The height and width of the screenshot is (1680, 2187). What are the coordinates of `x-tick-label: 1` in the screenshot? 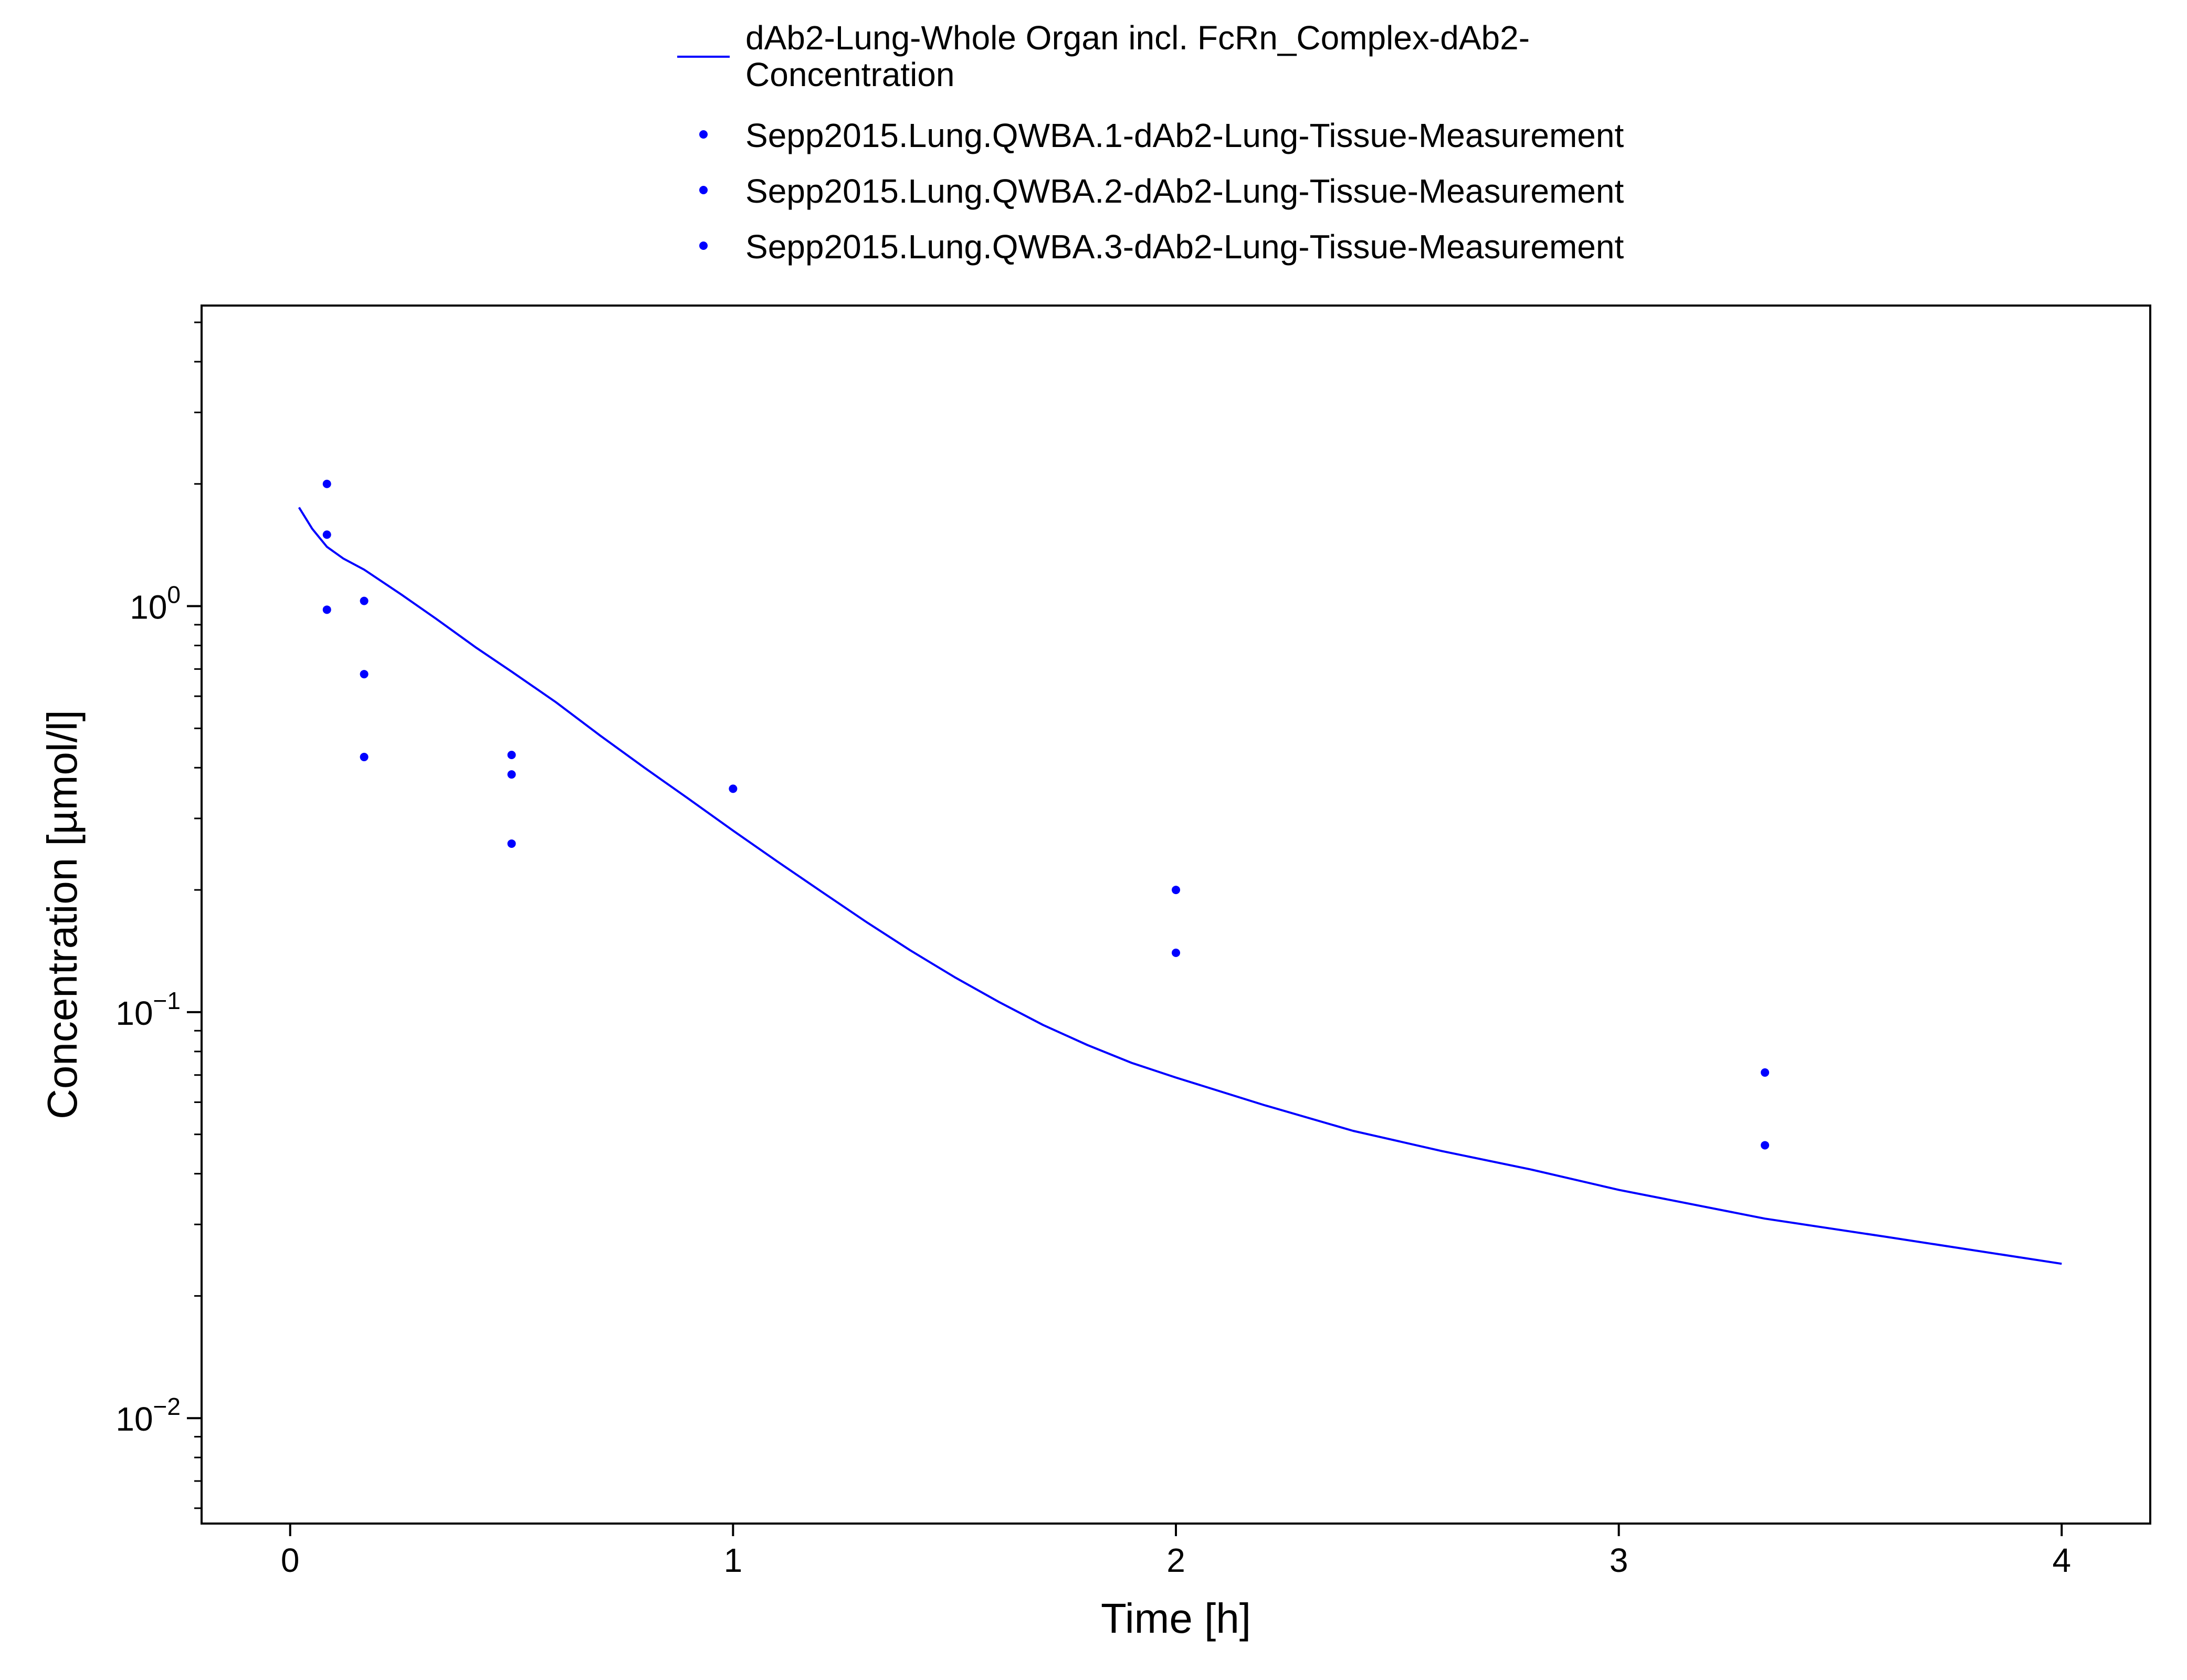 It's located at (733, 1560).